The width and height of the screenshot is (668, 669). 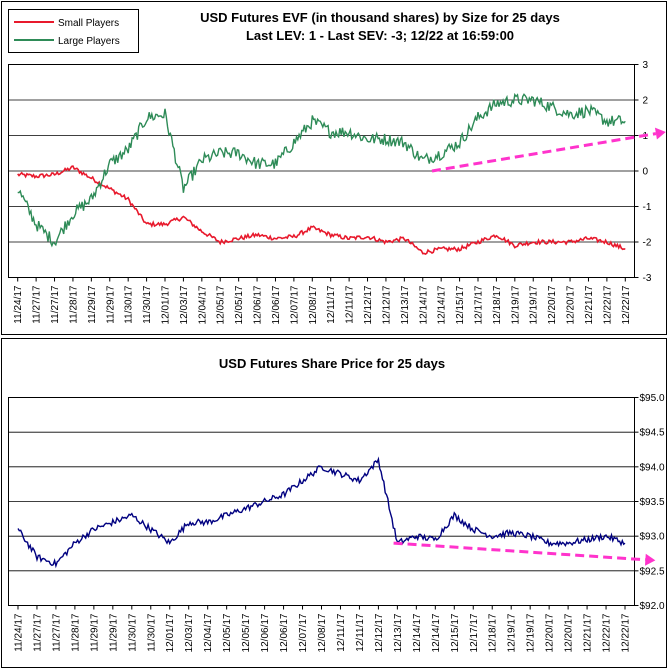 I want to click on y-tick-label: -3, so click(x=647, y=278).